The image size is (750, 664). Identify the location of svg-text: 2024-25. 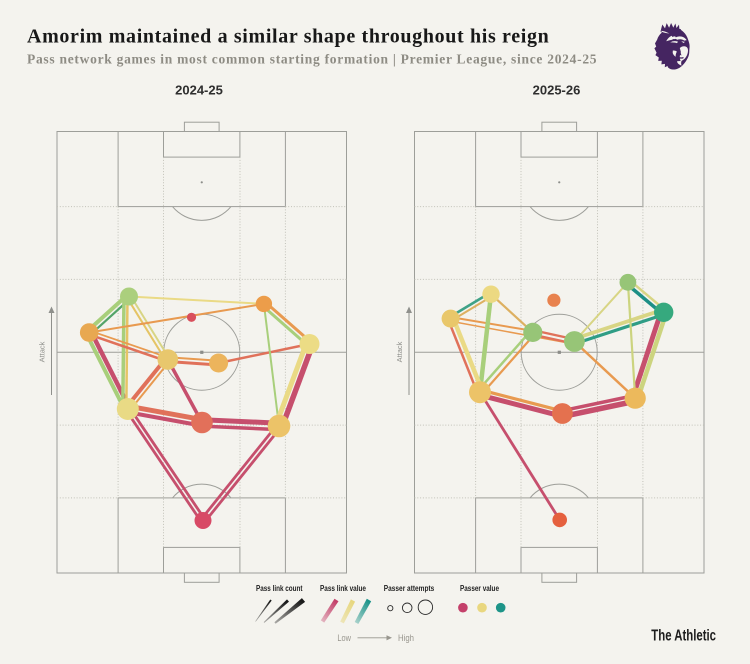
(199, 90).